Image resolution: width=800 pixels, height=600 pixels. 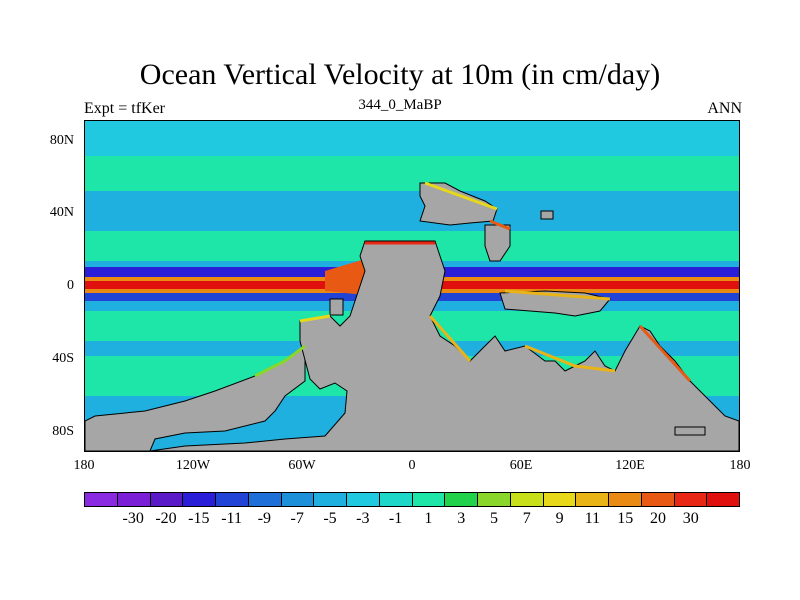 What do you see at coordinates (302, 465) in the screenshot?
I see `x-tick-label: 60W` at bounding box center [302, 465].